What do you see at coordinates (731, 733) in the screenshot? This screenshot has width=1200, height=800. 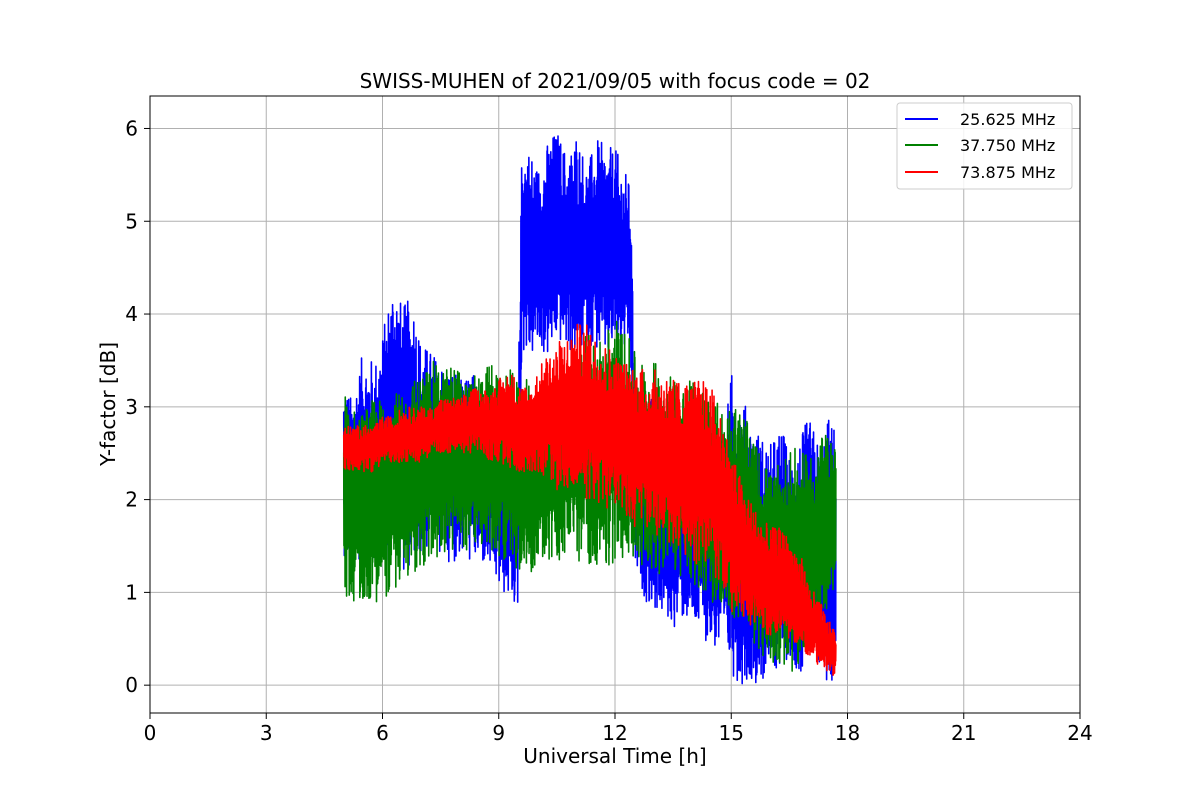 I see `x-tick-label: 15` at bounding box center [731, 733].